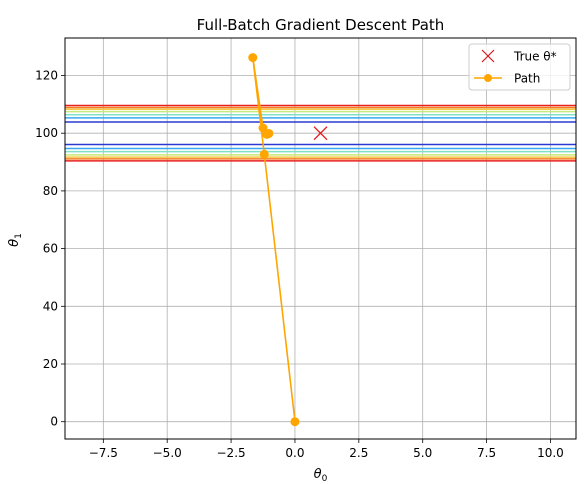 Image resolution: width=585 pixels, height=484 pixels. Describe the element at coordinates (535, 57) in the screenshot. I see `legend-label-true: True θ*` at that location.